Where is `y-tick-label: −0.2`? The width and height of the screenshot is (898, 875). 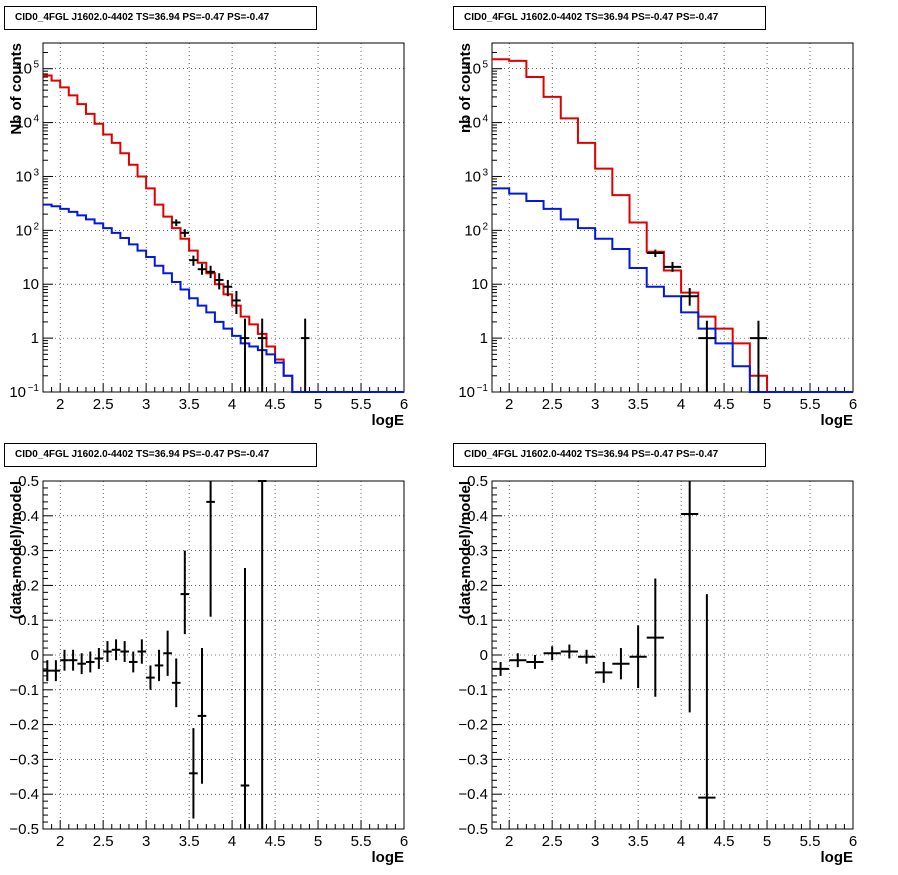
y-tick-label: −0.2 is located at coordinates (473, 725).